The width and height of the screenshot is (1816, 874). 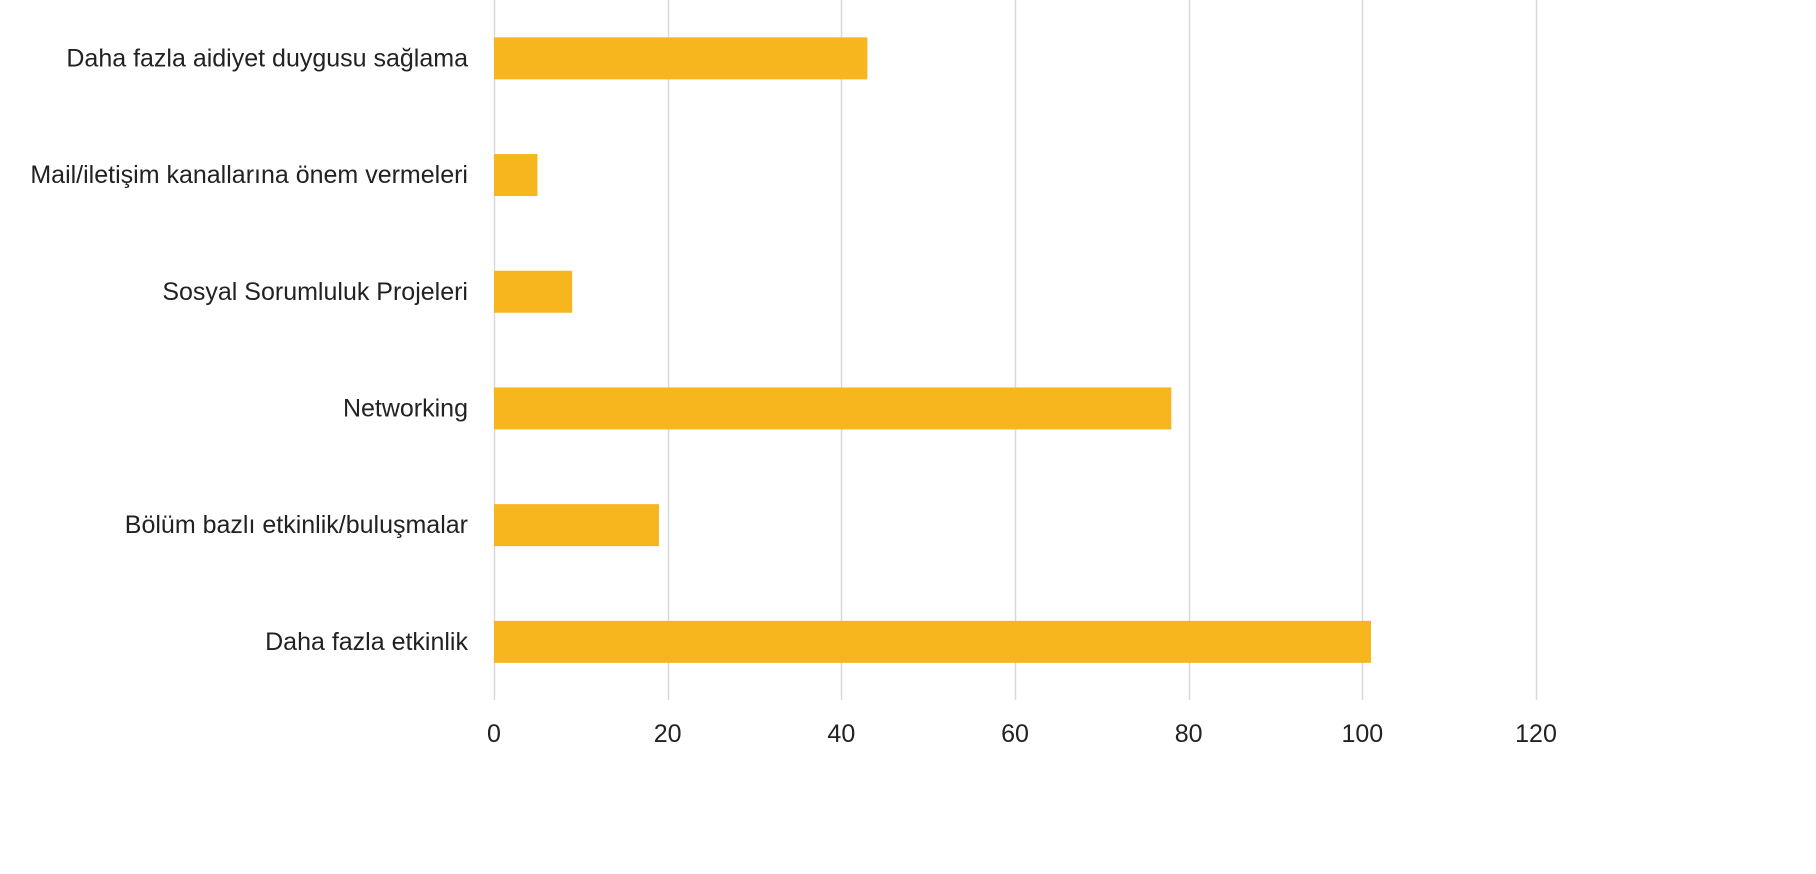 I want to click on x-tick-label: 100, so click(x=1362, y=734).